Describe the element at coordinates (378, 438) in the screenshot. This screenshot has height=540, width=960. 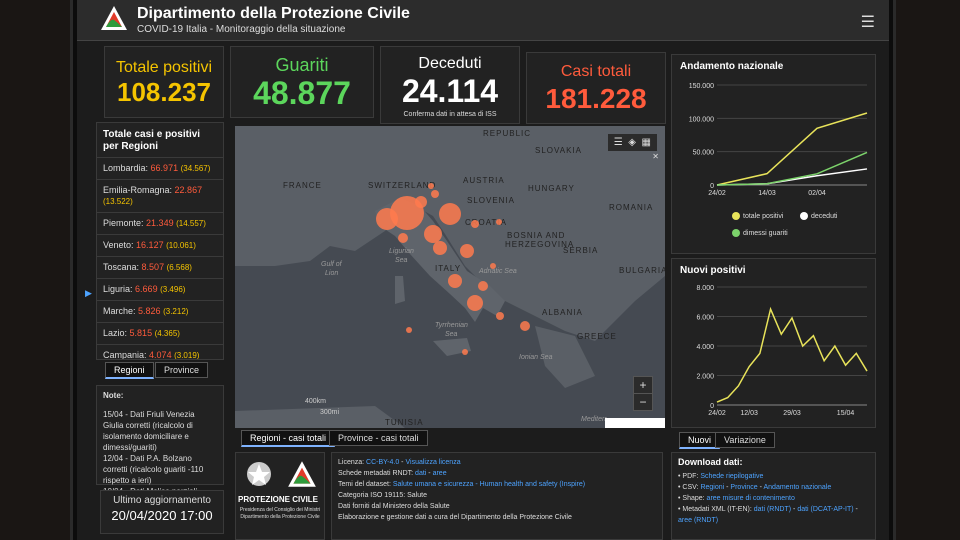
I see `tab-map-province: Province - casi totali` at that location.